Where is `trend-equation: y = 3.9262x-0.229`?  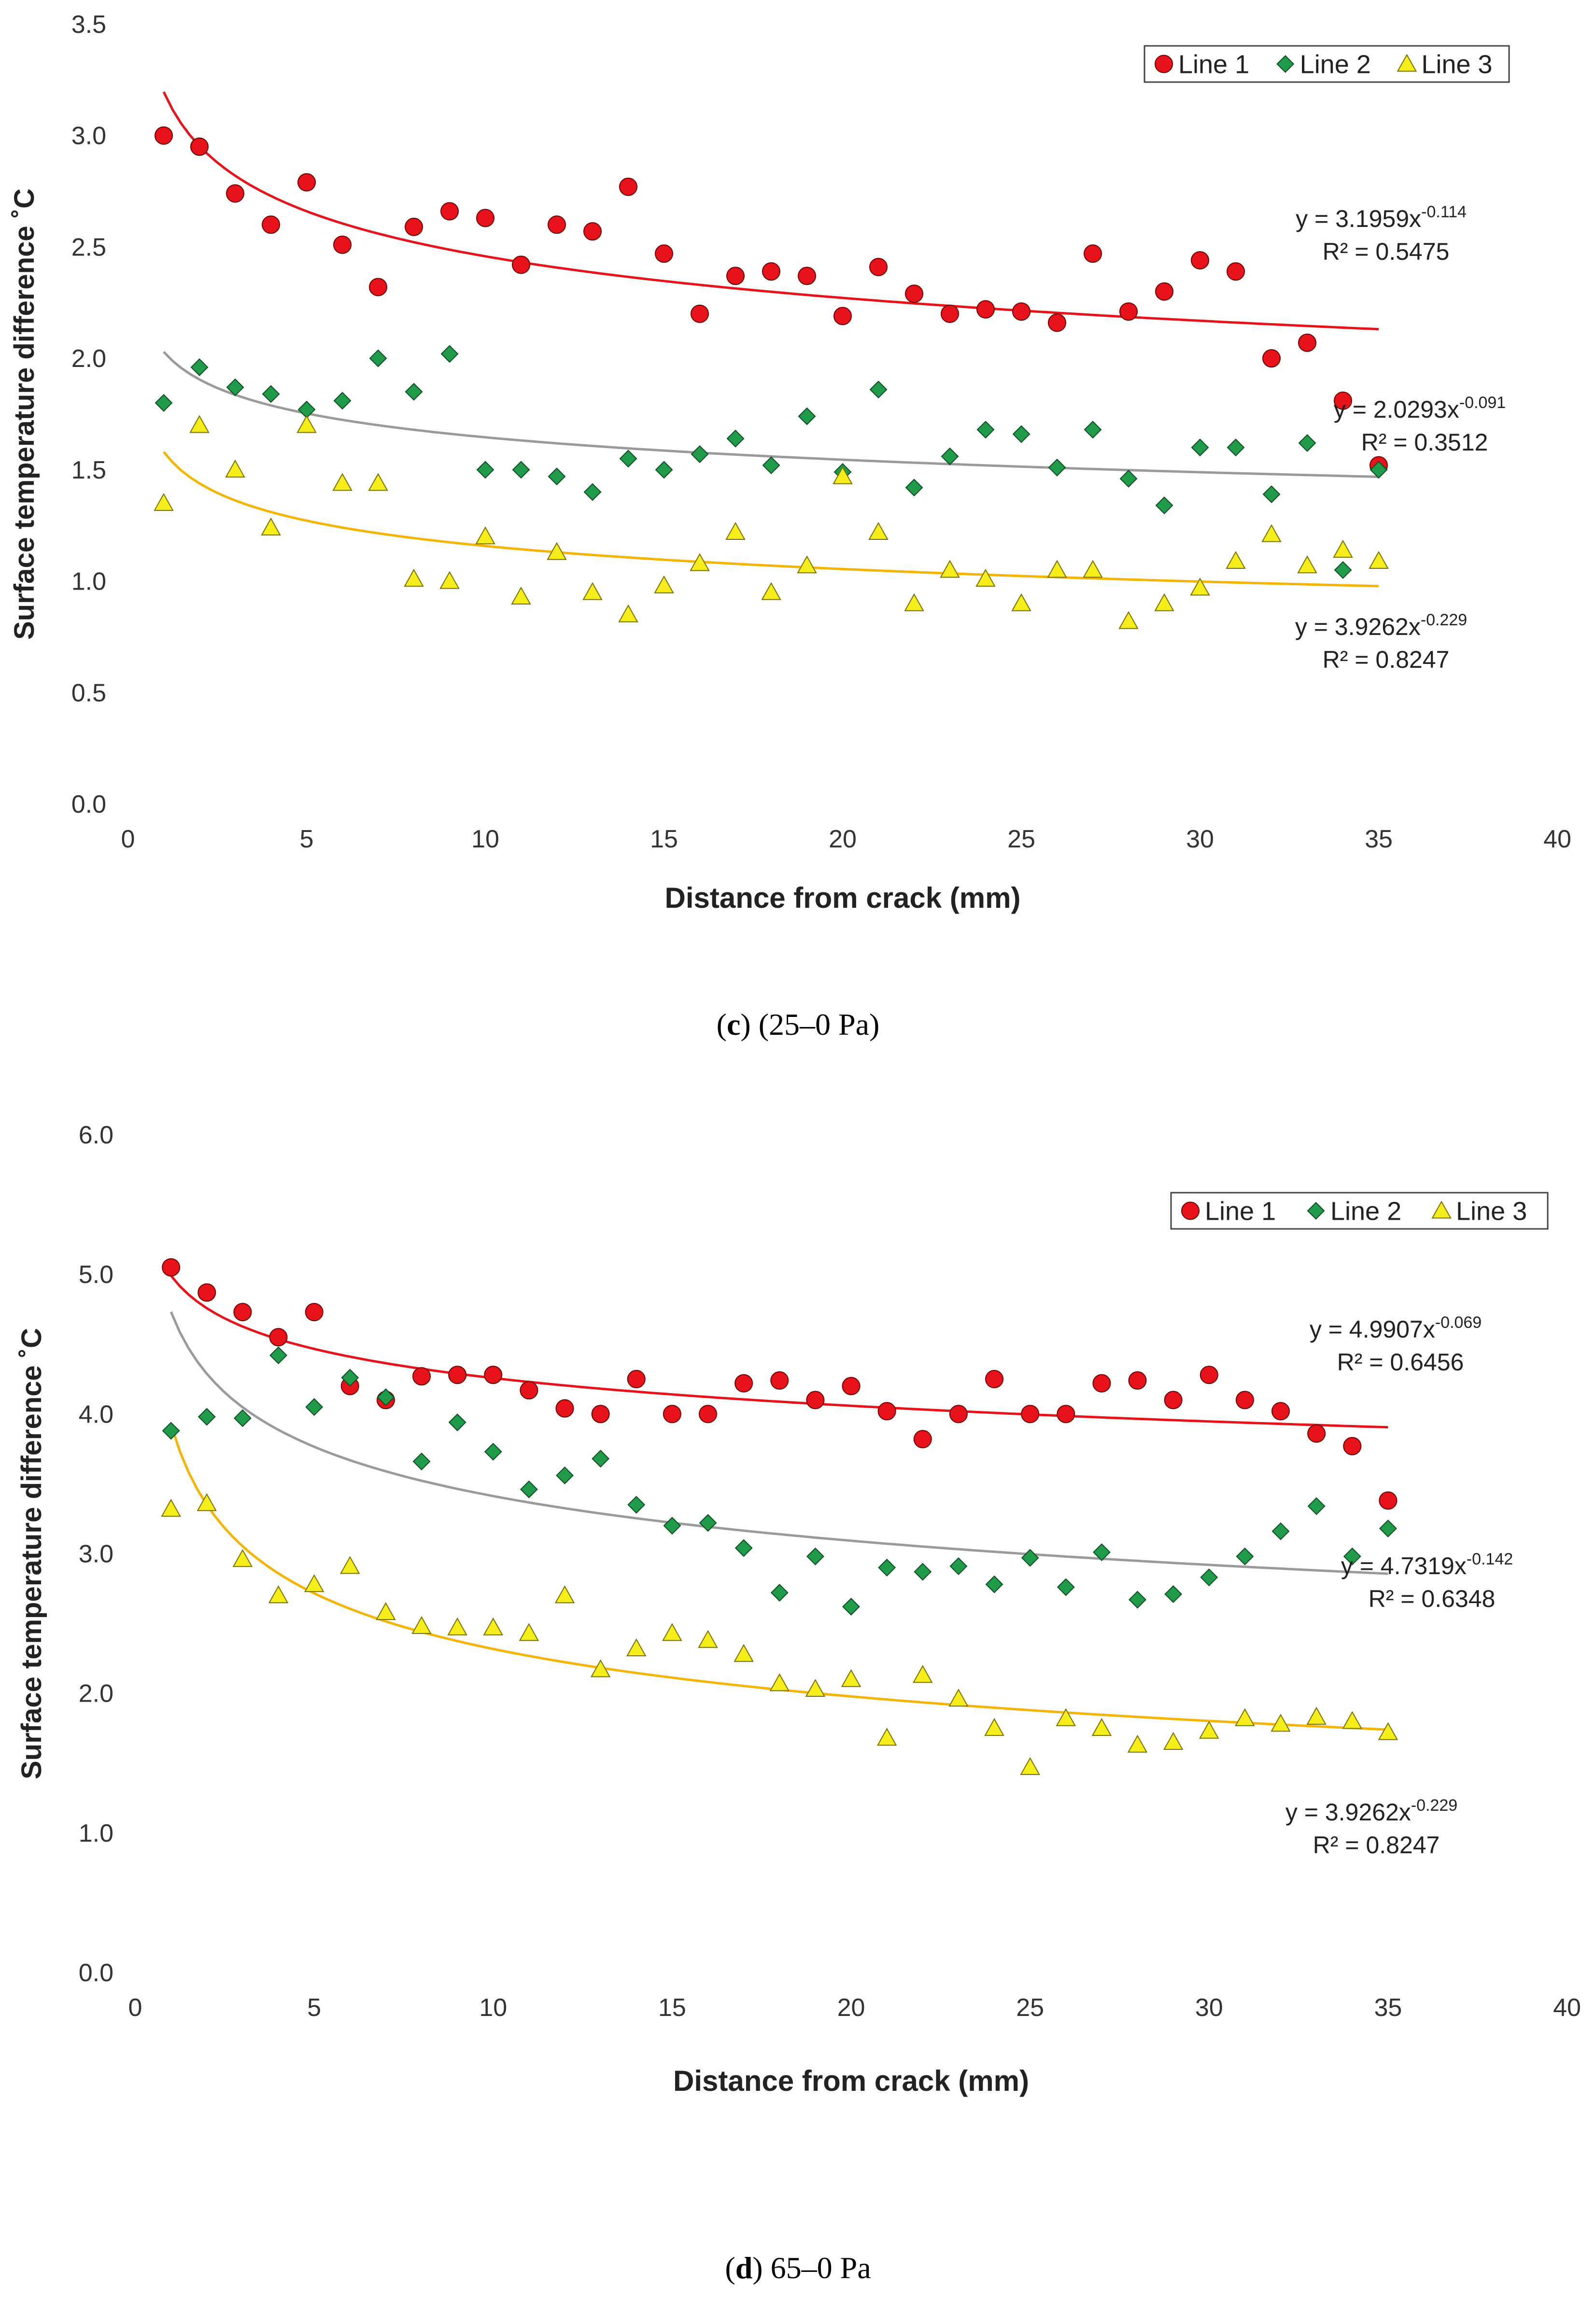 trend-equation: y = 3.9262x-0.229 is located at coordinates (1381, 625).